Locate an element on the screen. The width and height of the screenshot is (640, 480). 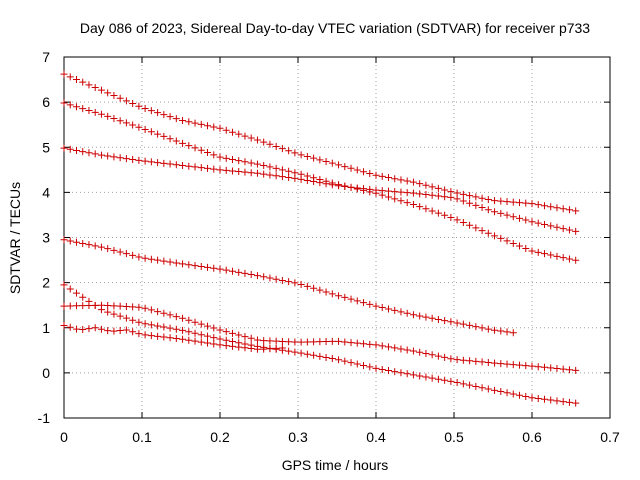
y-tick-label: 7 is located at coordinates (46, 57).